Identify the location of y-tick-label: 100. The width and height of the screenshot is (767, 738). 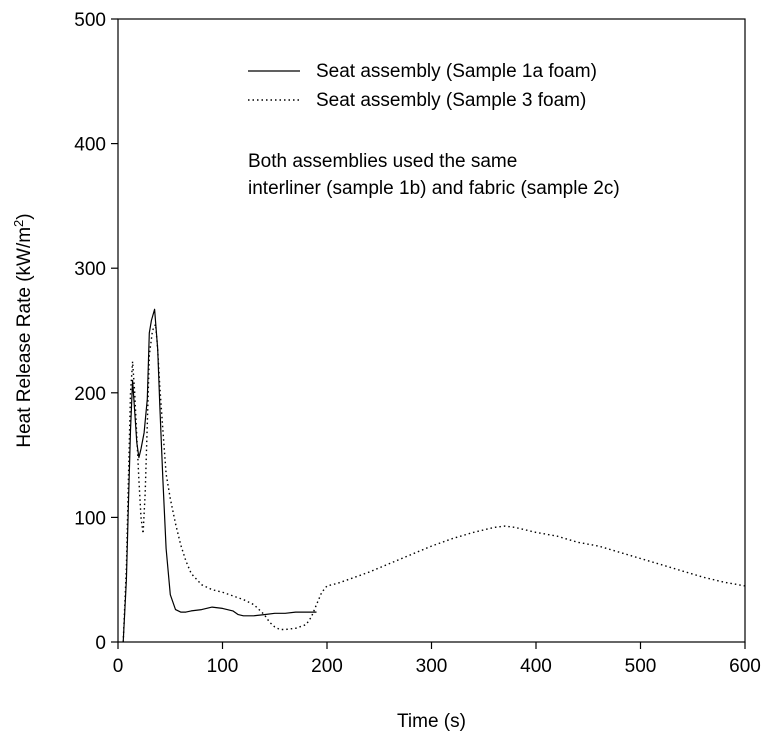
(90, 518).